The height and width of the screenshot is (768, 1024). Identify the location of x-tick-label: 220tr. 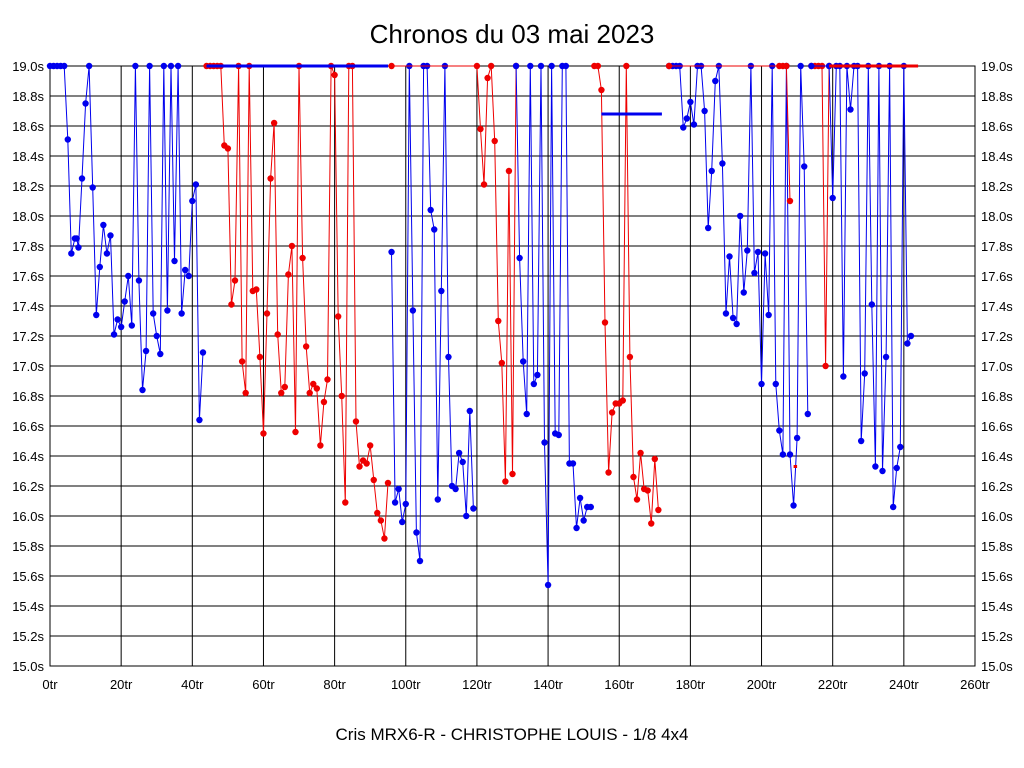
(833, 684).